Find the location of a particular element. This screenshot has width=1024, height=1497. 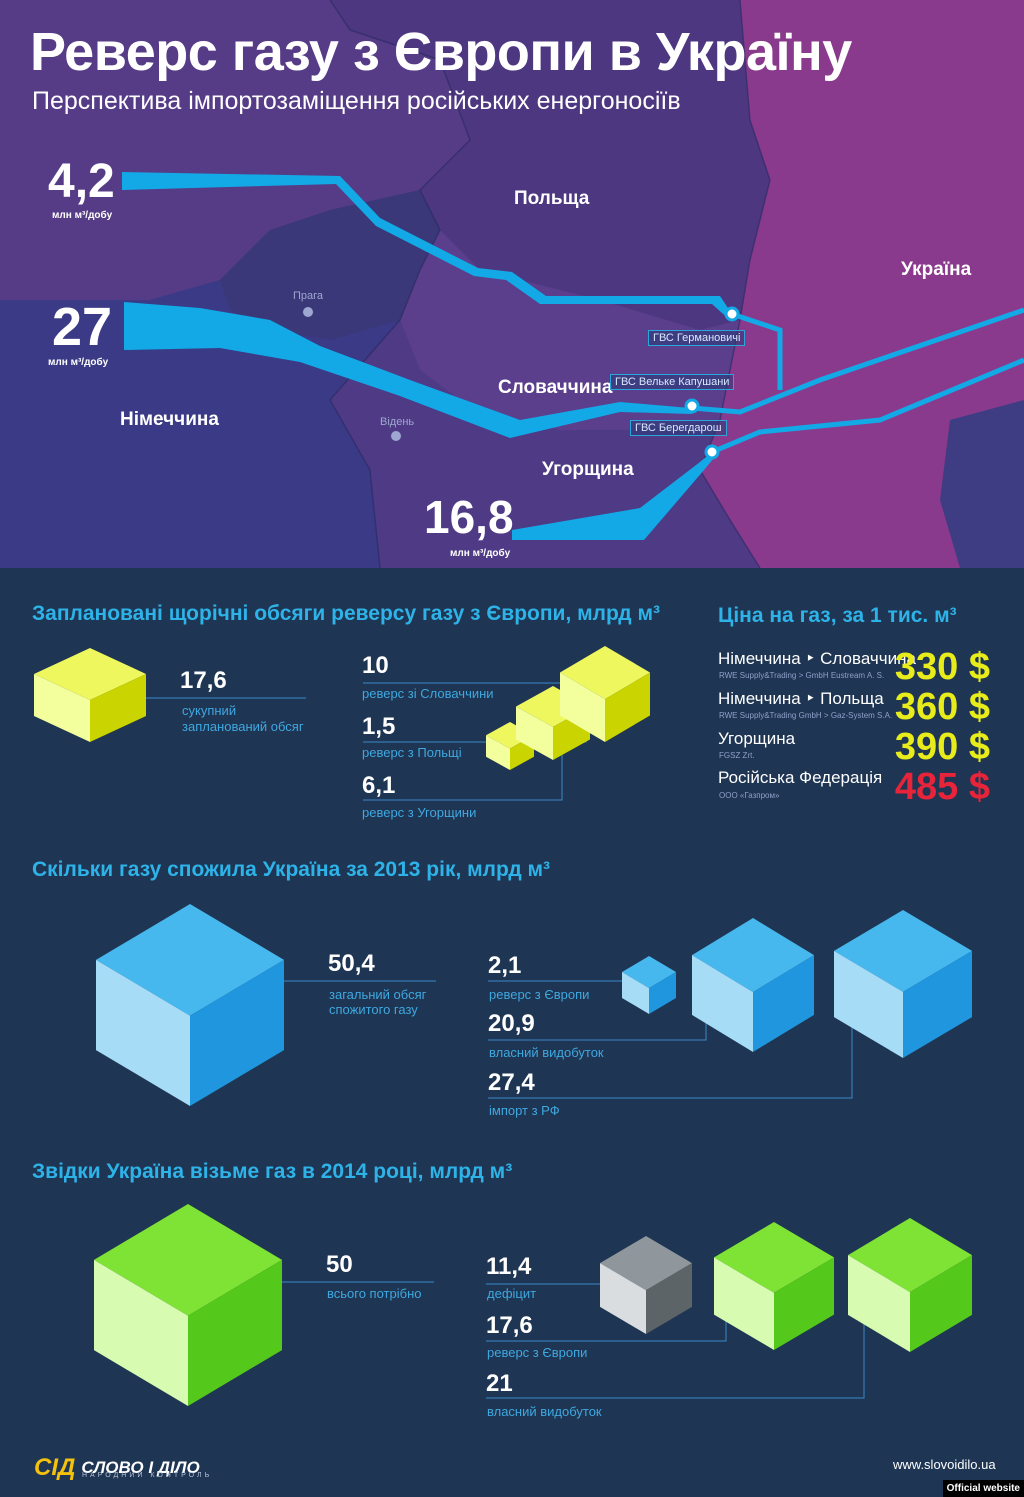

price-row-4-name: Російська Федерація is located at coordinates (800, 777).